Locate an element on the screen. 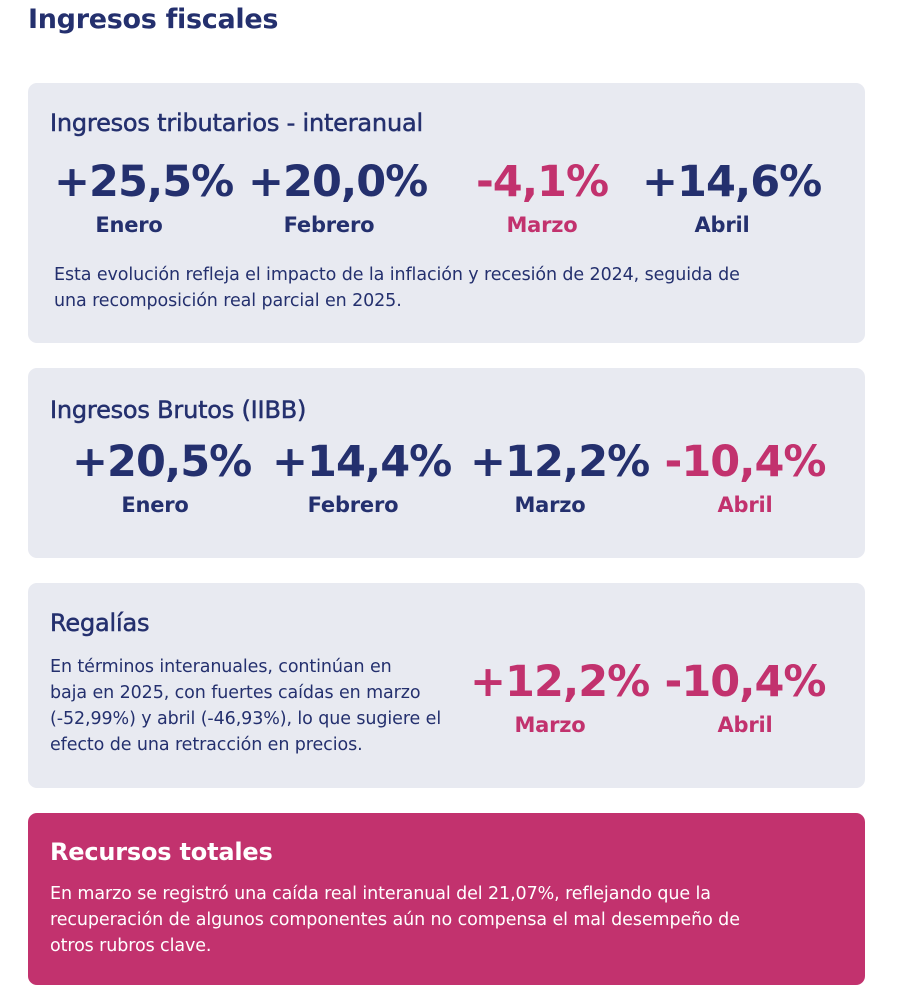  metric-iibb-marzo: +12,2% Marzo is located at coordinates (560, 477).